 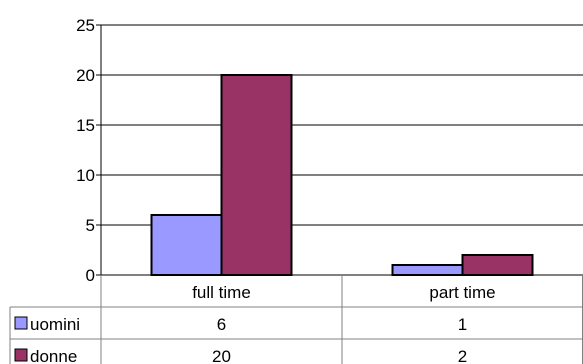 I want to click on bar-donne-part-time, so click(x=497, y=265).